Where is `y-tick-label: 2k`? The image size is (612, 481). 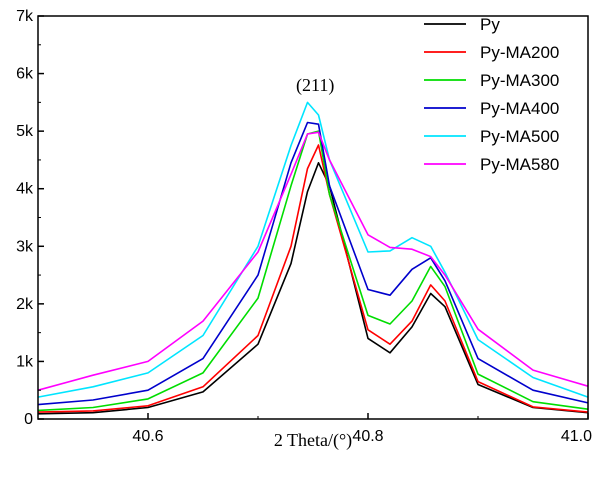
y-tick-label: 2k is located at coordinates (25, 304).